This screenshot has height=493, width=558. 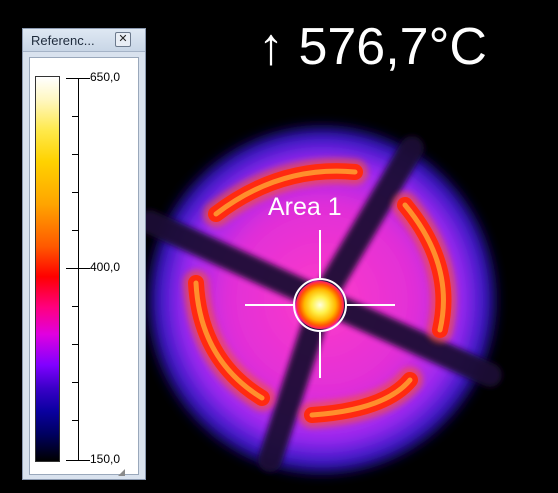 I want to click on area-crosshair, so click(x=320, y=304).